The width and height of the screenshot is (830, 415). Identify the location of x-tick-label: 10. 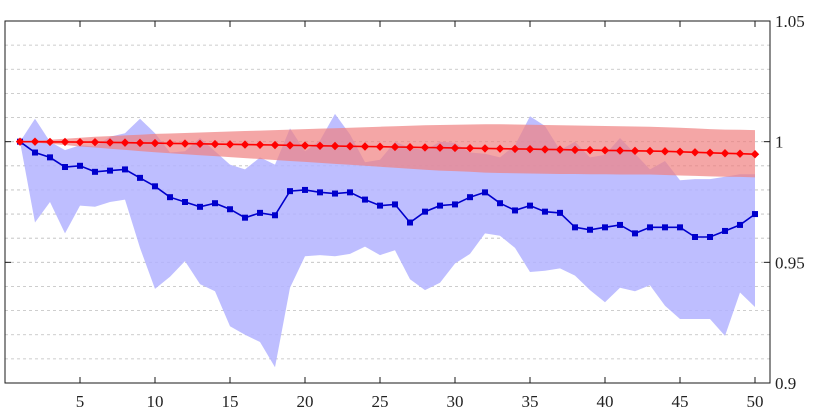
(155, 401).